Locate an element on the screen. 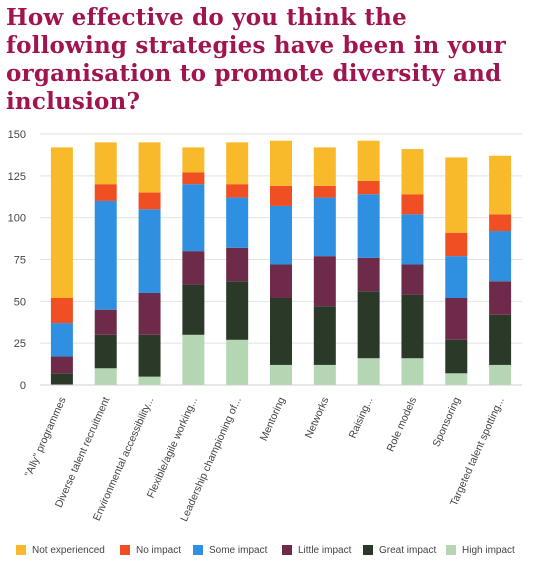 This screenshot has width=540, height=575. y-tick-label: 100 is located at coordinates (17, 219).